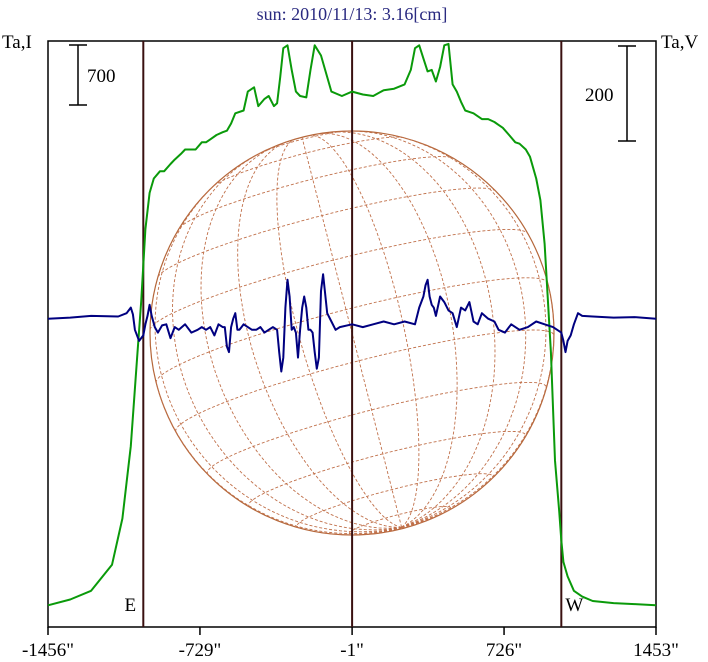  I want to click on chart-title: sun: 2010/11/13: 3.16[cm], so click(352, 14).